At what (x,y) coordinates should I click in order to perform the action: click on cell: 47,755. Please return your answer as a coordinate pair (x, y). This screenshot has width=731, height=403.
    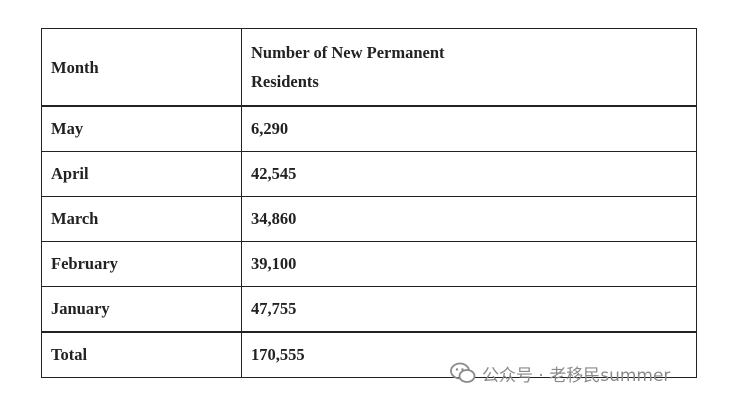
    Looking at the image, I should click on (469, 309).